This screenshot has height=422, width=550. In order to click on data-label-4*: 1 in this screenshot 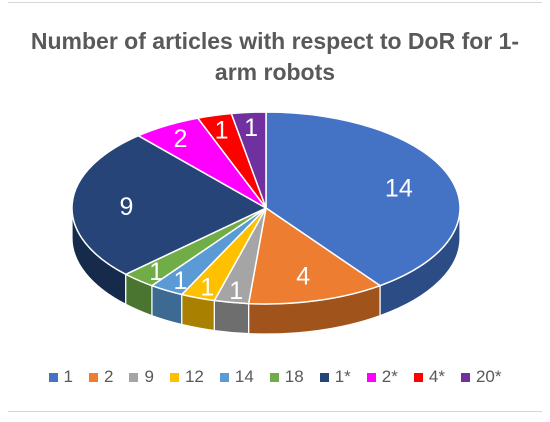, I will do `click(222, 130)`.